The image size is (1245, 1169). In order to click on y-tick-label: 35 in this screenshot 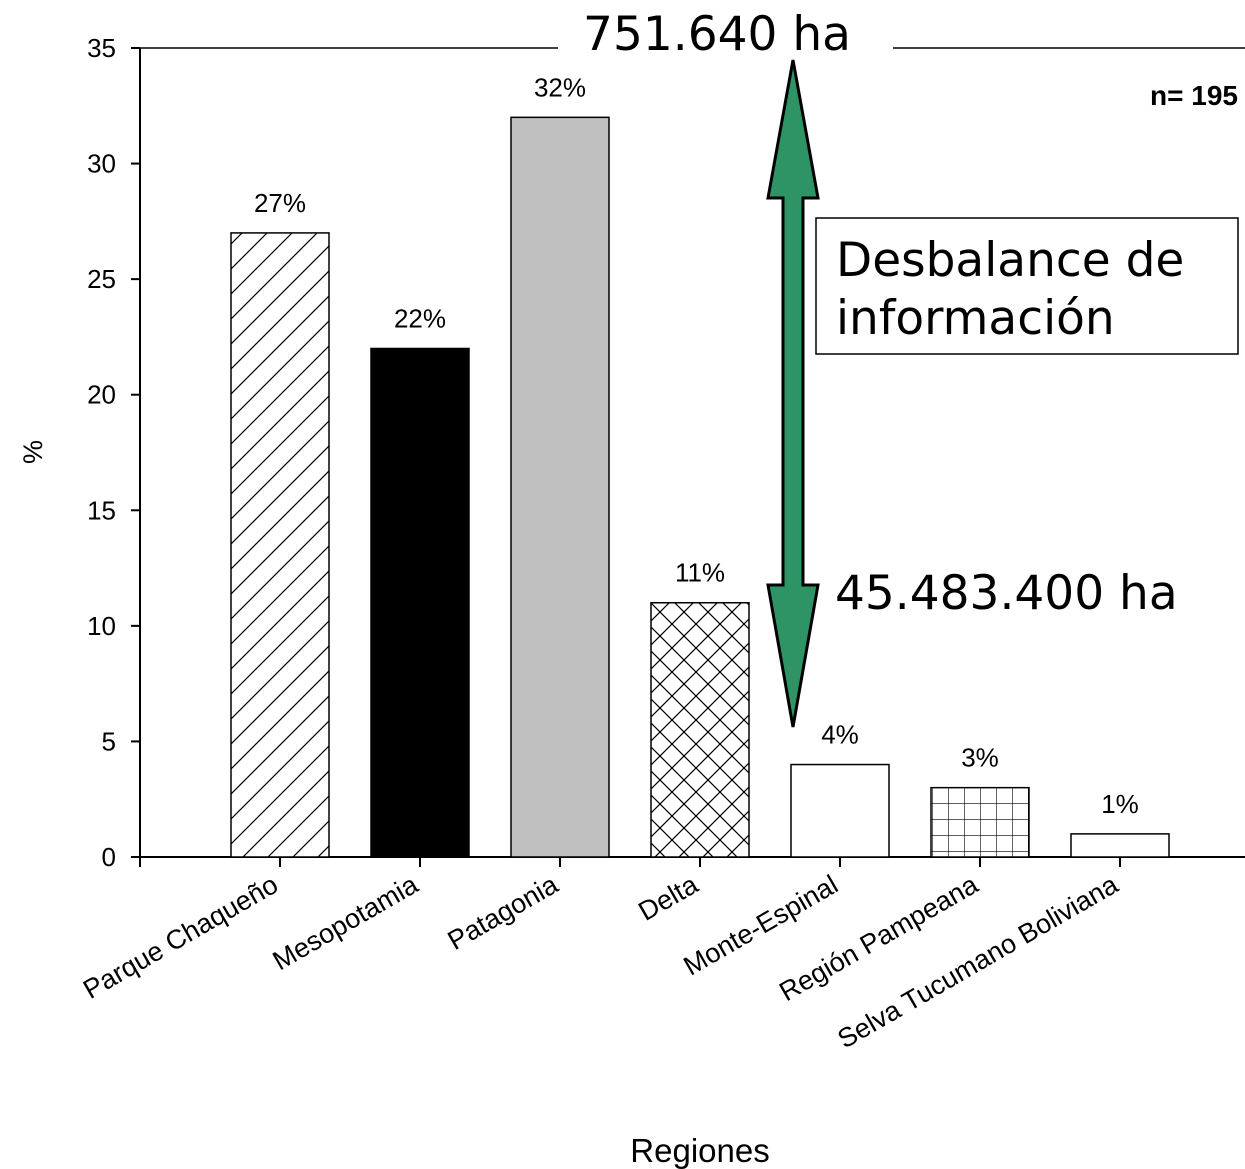, I will do `click(101, 48)`.